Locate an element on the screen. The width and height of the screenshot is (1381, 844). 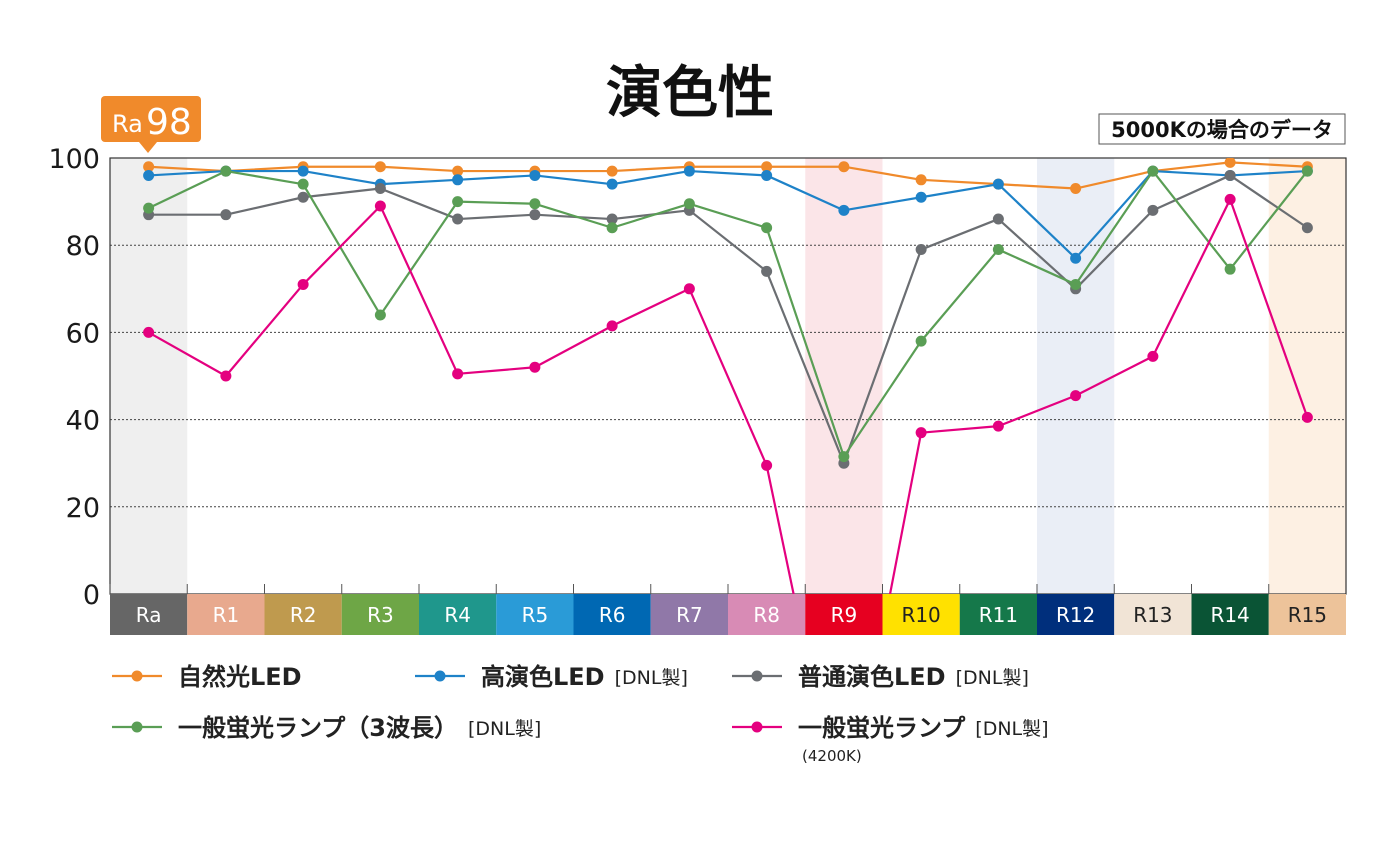
series-3-point-r12 is located at coordinates (1076, 284).